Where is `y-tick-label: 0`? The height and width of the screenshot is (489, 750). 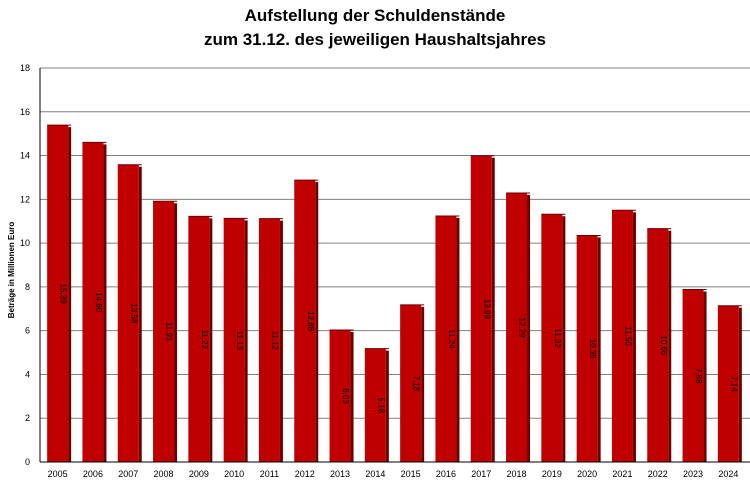 y-tick-label: 0 is located at coordinates (27, 462).